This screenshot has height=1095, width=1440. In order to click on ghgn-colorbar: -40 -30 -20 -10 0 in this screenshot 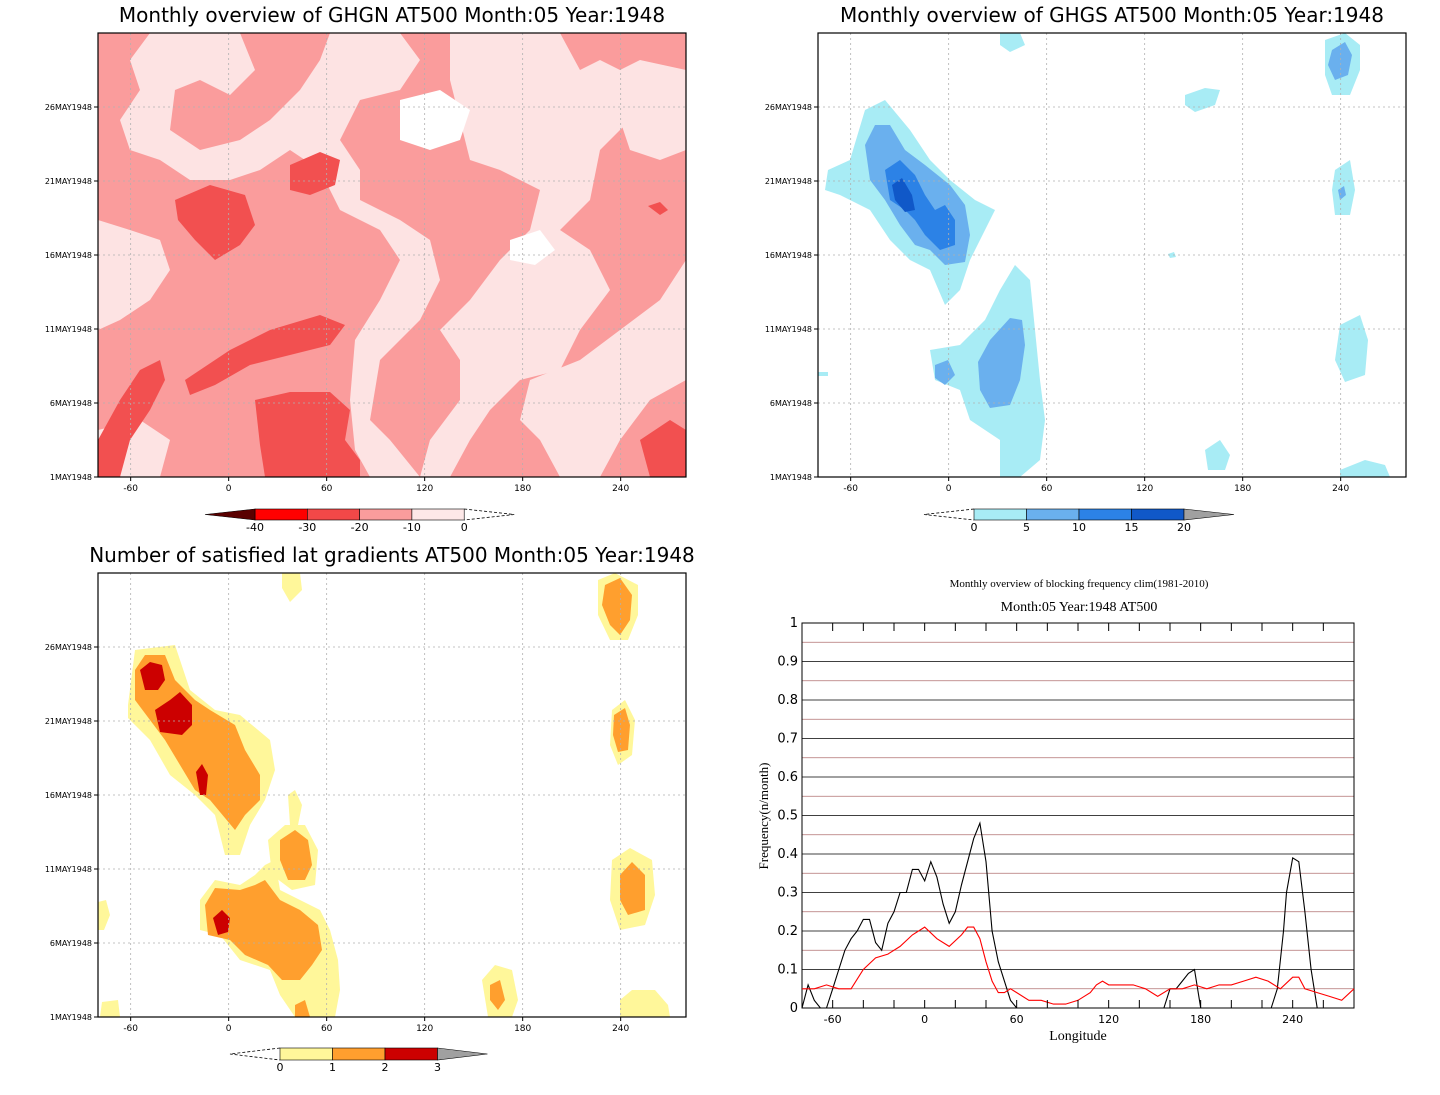, I will do `click(359, 521)`.